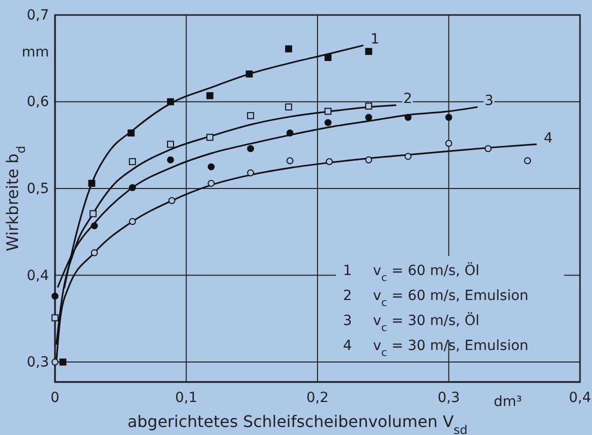 This screenshot has width=592, height=435. Describe the element at coordinates (37, 362) in the screenshot. I see `y-tick-label: 0,3` at that location.